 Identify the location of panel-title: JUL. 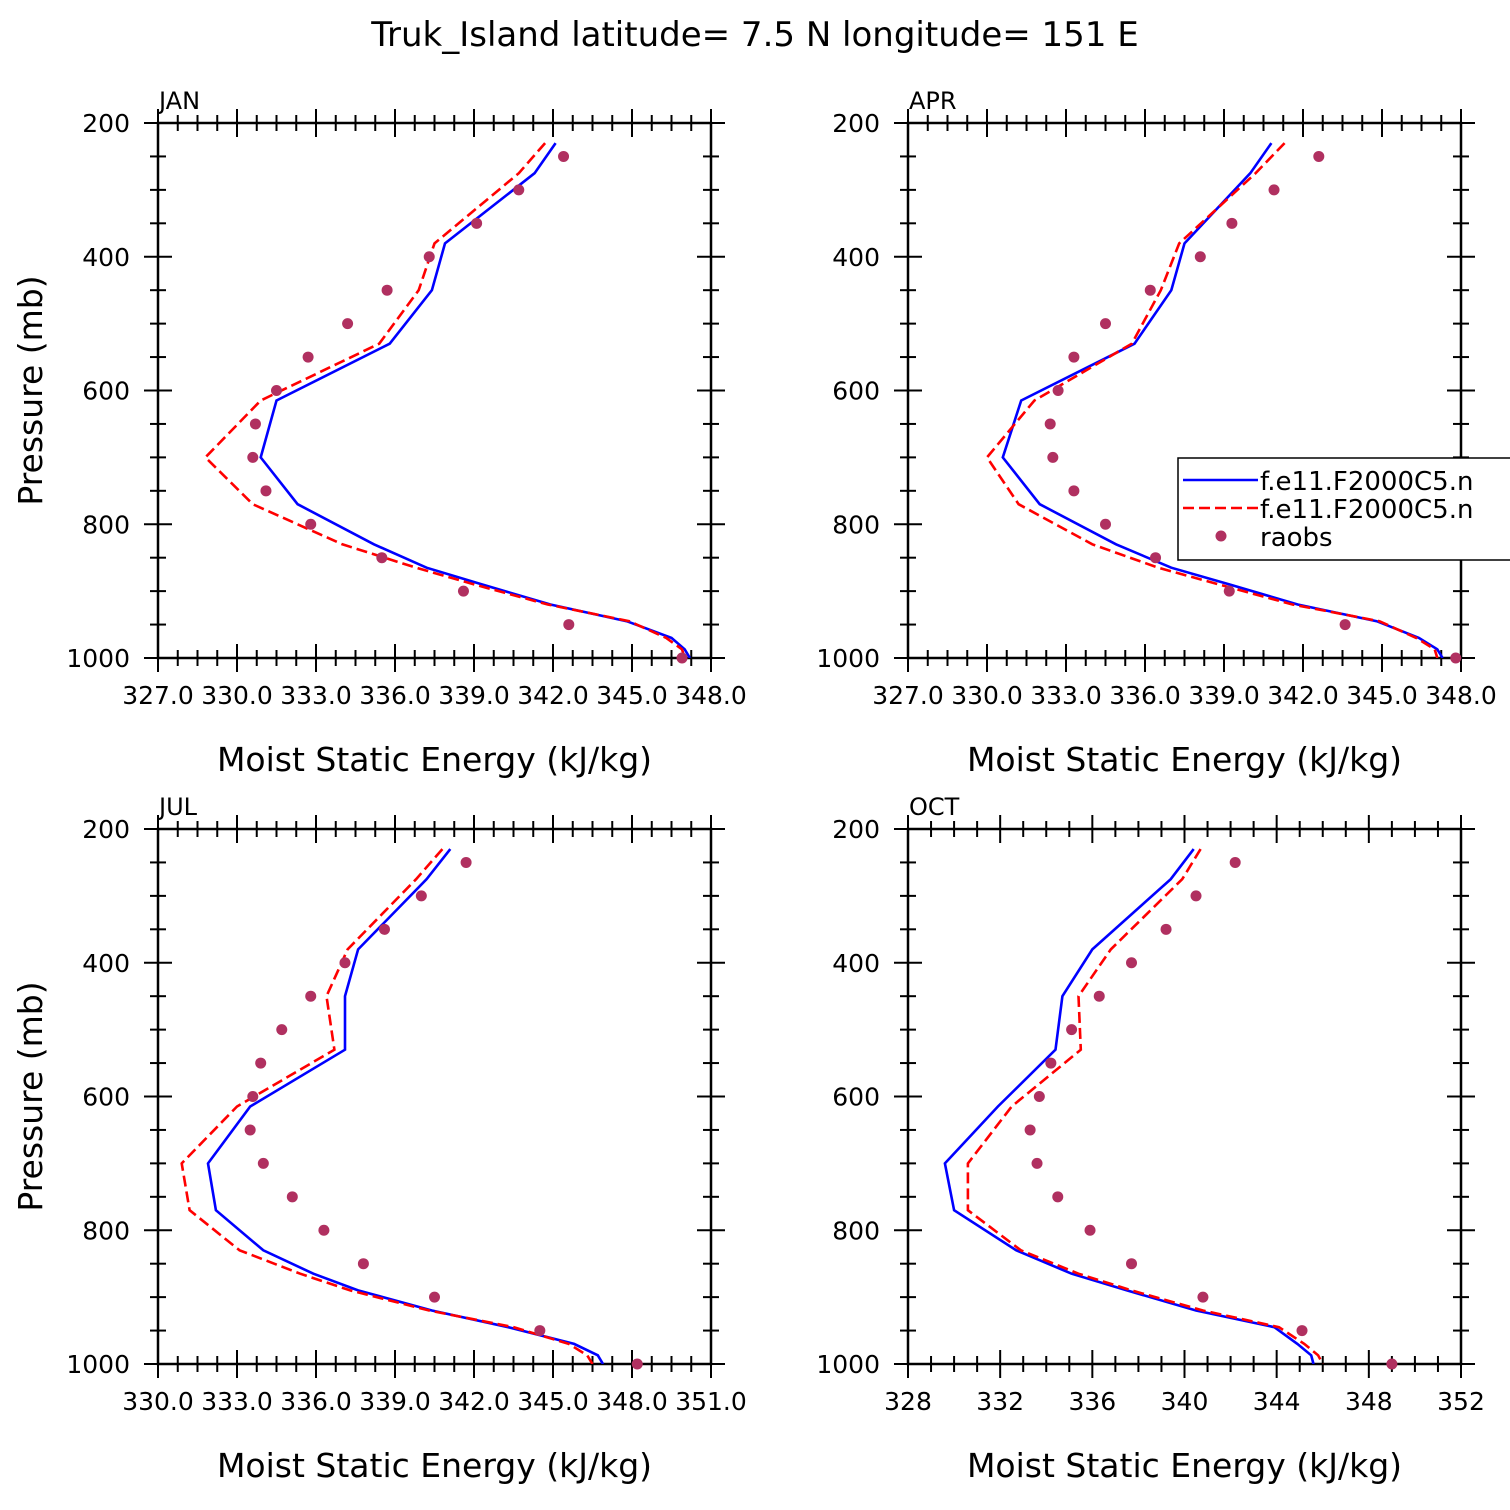
(177, 807).